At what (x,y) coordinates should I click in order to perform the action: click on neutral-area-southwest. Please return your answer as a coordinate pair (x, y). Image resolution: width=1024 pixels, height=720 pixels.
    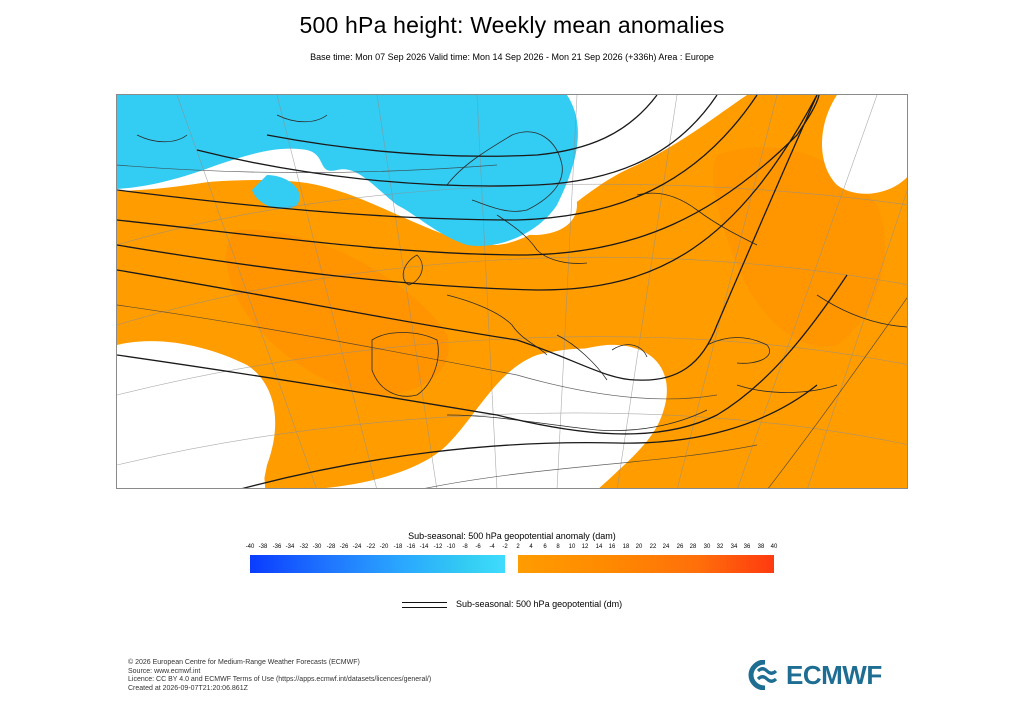
    Looking at the image, I should click on (196, 414).